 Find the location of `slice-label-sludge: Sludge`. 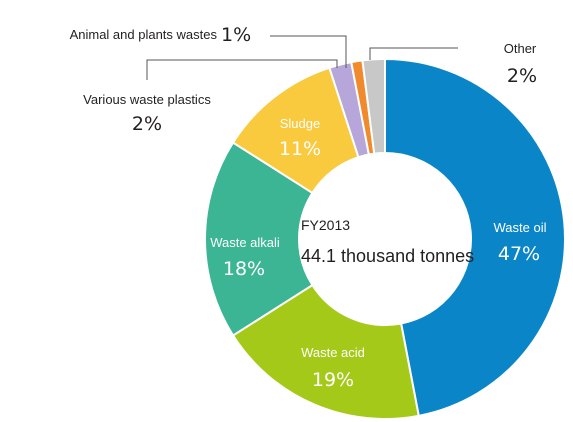

slice-label-sludge: Sludge is located at coordinates (300, 123).